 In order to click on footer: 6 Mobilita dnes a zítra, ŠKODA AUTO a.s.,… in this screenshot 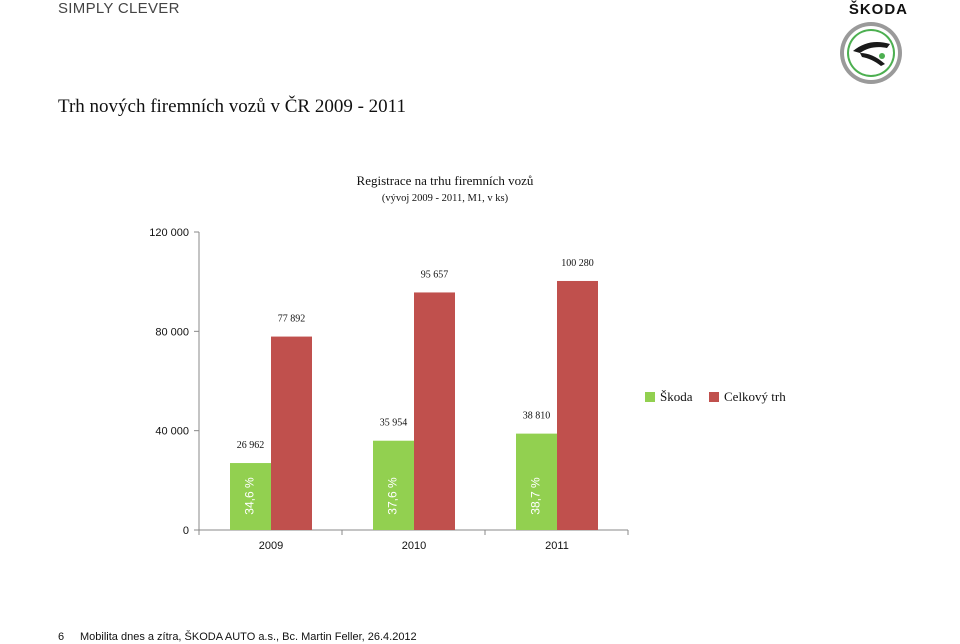, I will do `click(237, 637)`.